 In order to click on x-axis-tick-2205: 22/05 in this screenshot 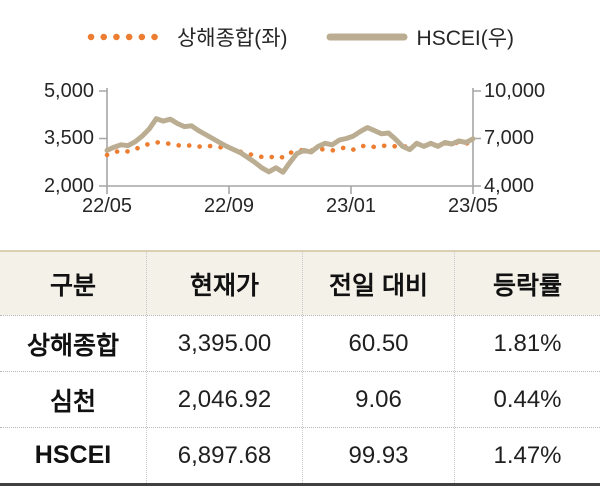, I will do `click(107, 206)`.